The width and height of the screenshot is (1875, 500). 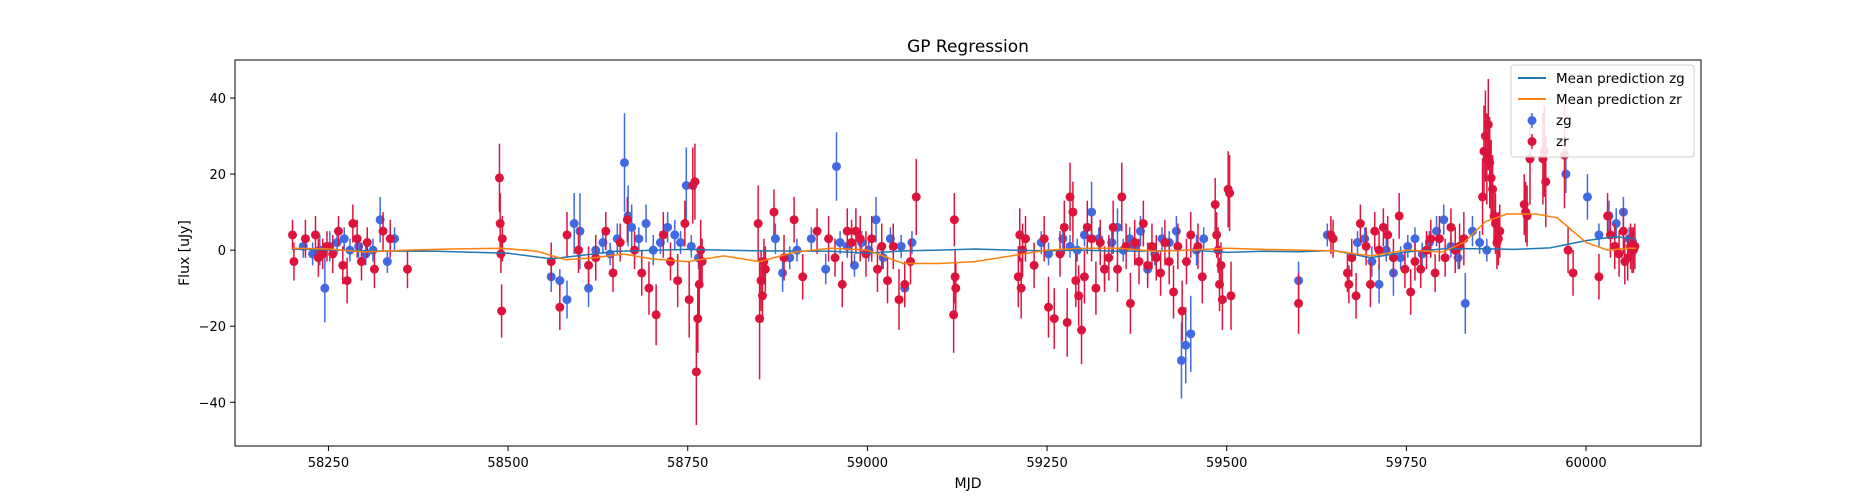 What do you see at coordinates (222, 251) in the screenshot?
I see `y-tick-label: 0` at bounding box center [222, 251].